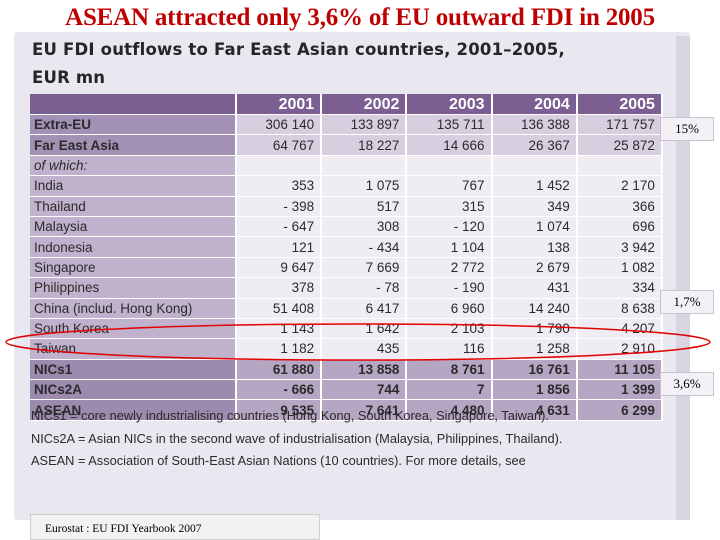  Describe the element at coordinates (619, 125) in the screenshot. I see `table-cell: 171 757` at that location.